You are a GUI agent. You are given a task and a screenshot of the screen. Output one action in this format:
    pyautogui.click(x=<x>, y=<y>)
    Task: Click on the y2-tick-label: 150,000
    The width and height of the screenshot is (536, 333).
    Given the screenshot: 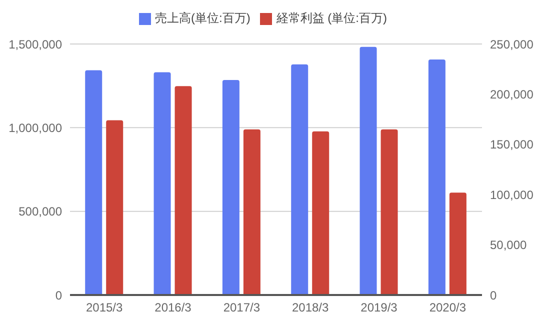 What is the action you would take?
    pyautogui.click(x=512, y=145)
    